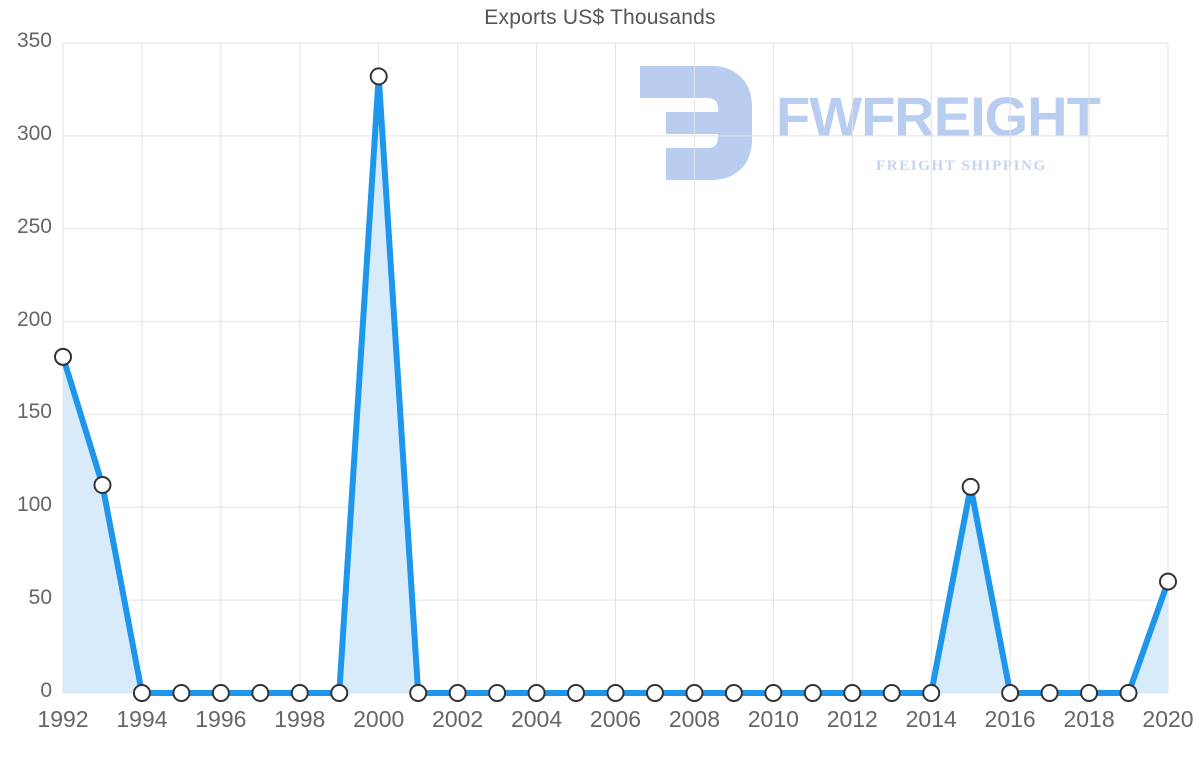 This screenshot has width=1200, height=763. What do you see at coordinates (694, 719) in the screenshot?
I see `x-axis-tick-label: 2008` at bounding box center [694, 719].